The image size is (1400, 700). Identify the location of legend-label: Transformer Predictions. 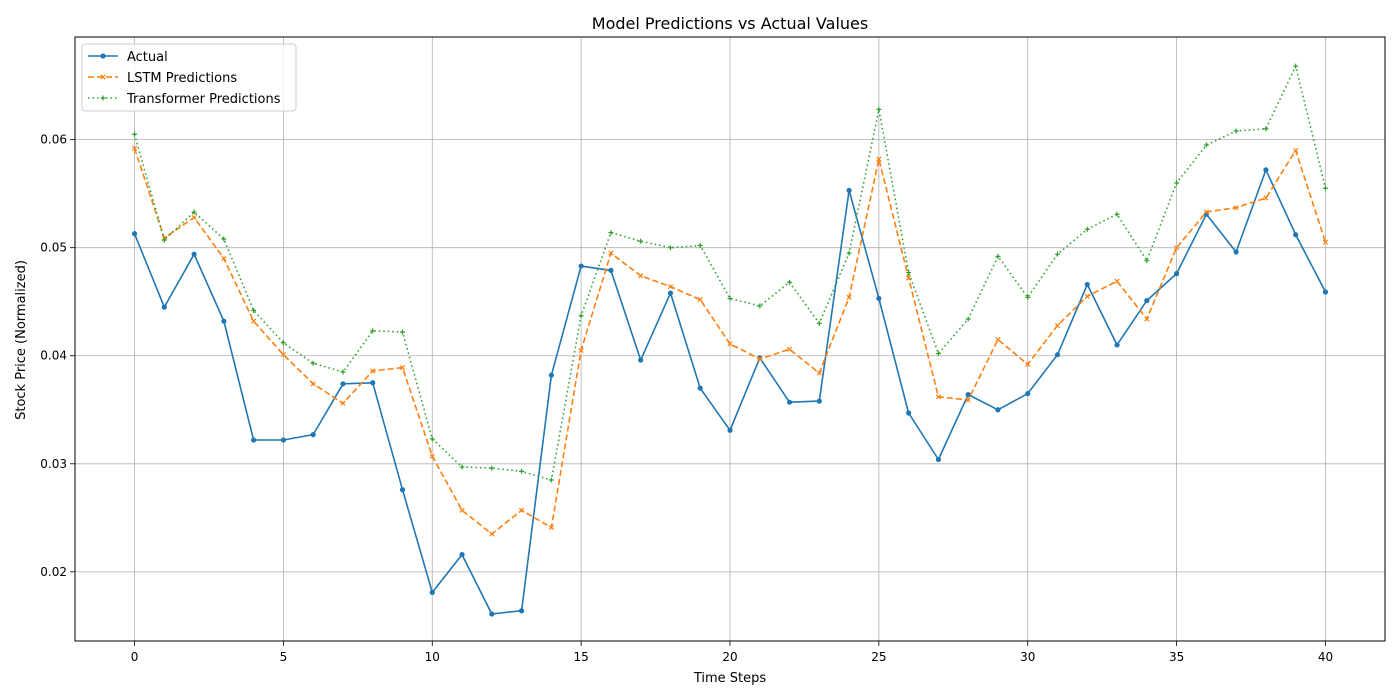
(203, 99).